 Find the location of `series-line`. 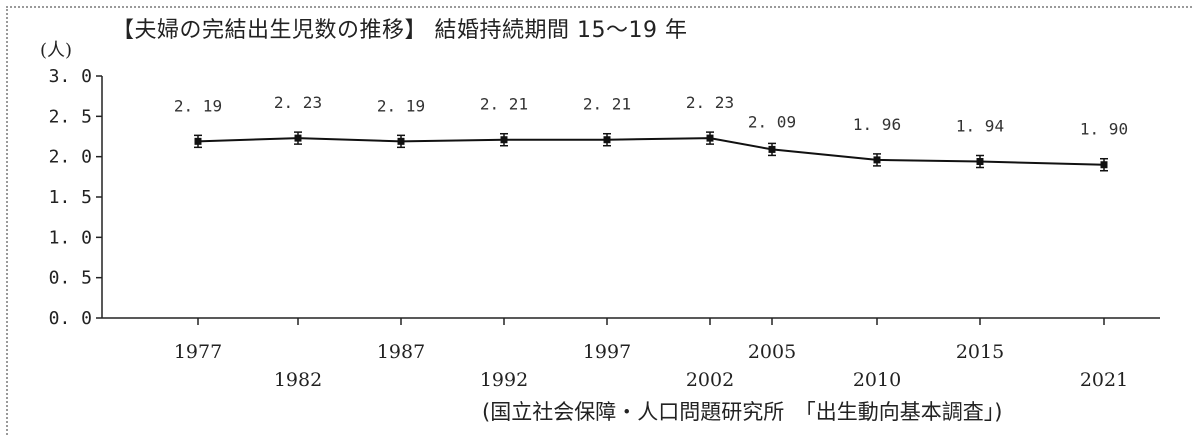

series-line is located at coordinates (651, 151).